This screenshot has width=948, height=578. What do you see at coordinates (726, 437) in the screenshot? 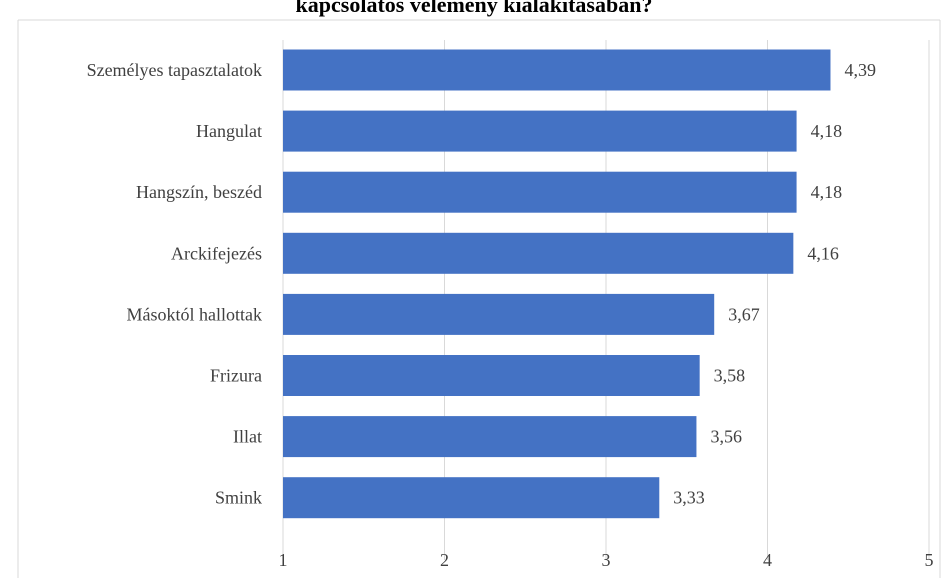
I see `data-label: 3,56` at bounding box center [726, 437].